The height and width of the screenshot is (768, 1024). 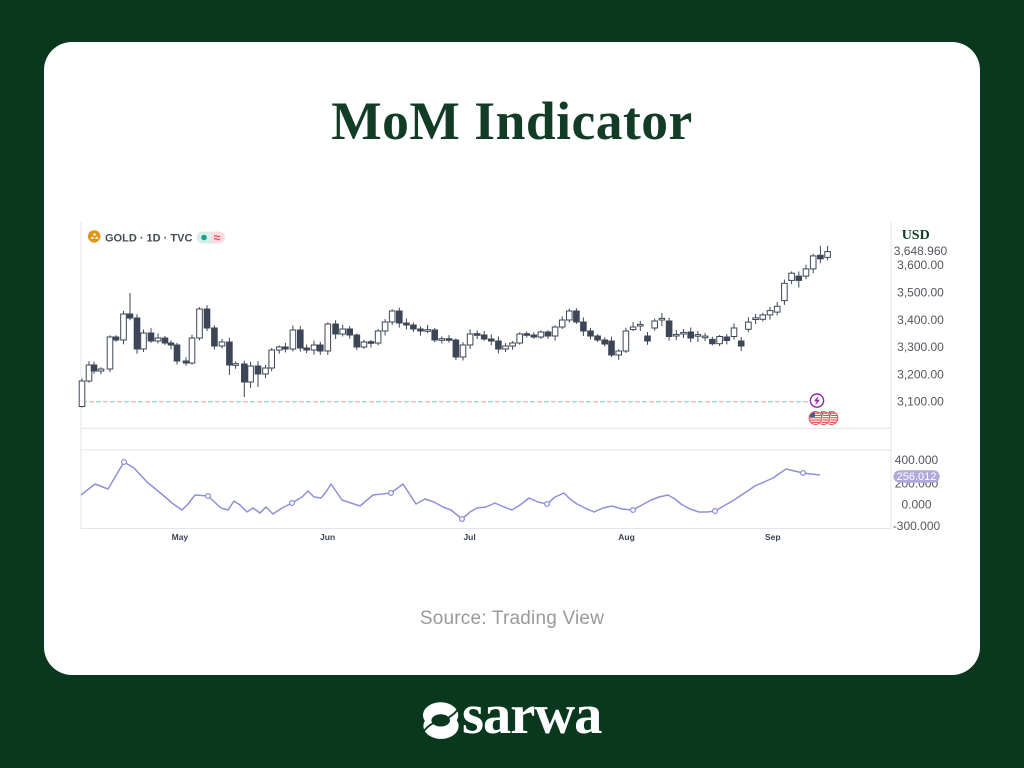 I want to click on svg-text: Sep, so click(x=773, y=537).